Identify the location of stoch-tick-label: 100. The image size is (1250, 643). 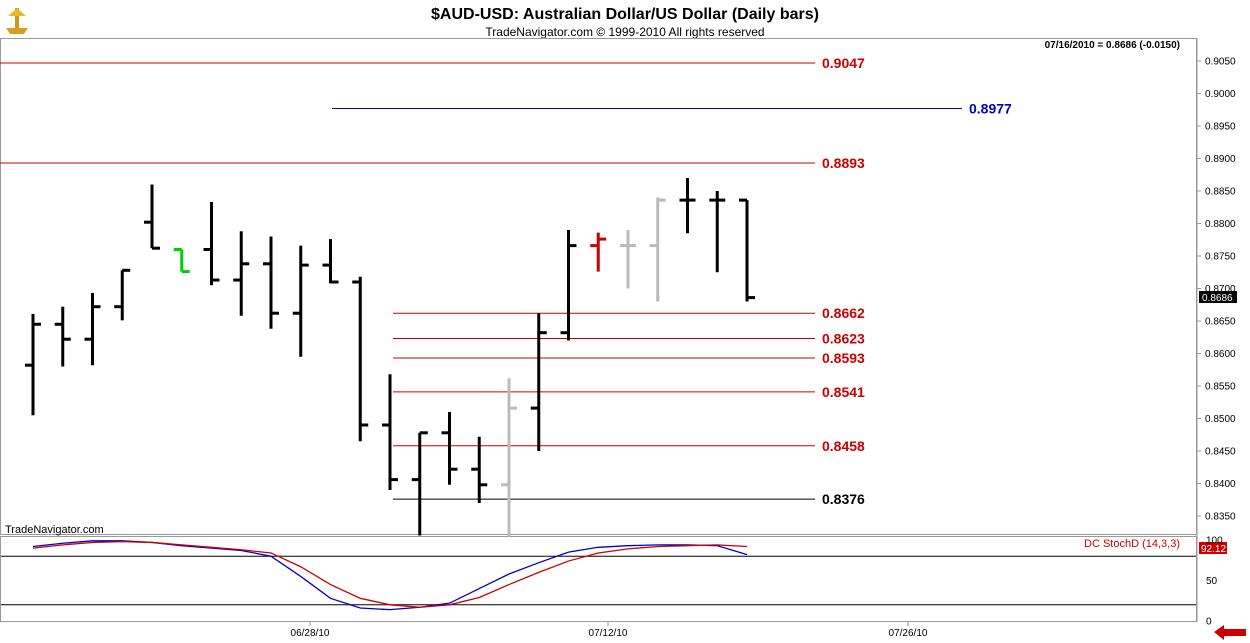
(1214, 541).